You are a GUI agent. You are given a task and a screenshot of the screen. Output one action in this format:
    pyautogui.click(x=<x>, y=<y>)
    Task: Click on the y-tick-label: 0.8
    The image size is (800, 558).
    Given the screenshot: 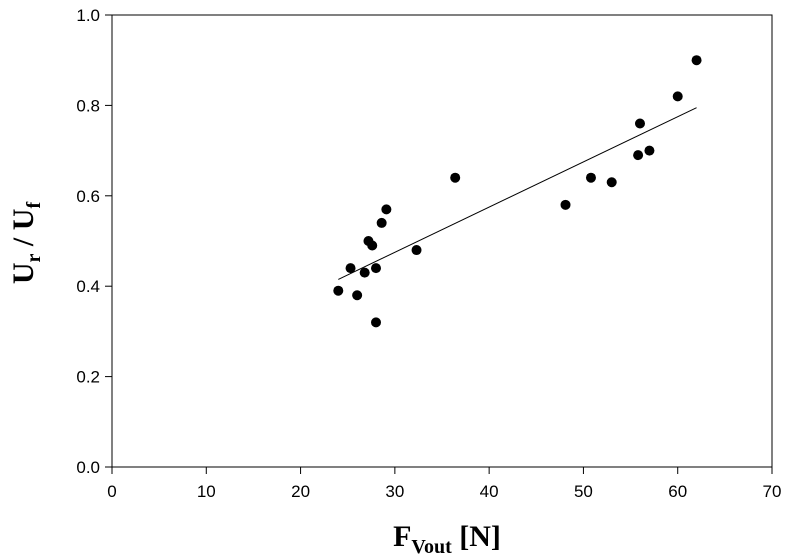 What is the action you would take?
    pyautogui.click(x=88, y=105)
    